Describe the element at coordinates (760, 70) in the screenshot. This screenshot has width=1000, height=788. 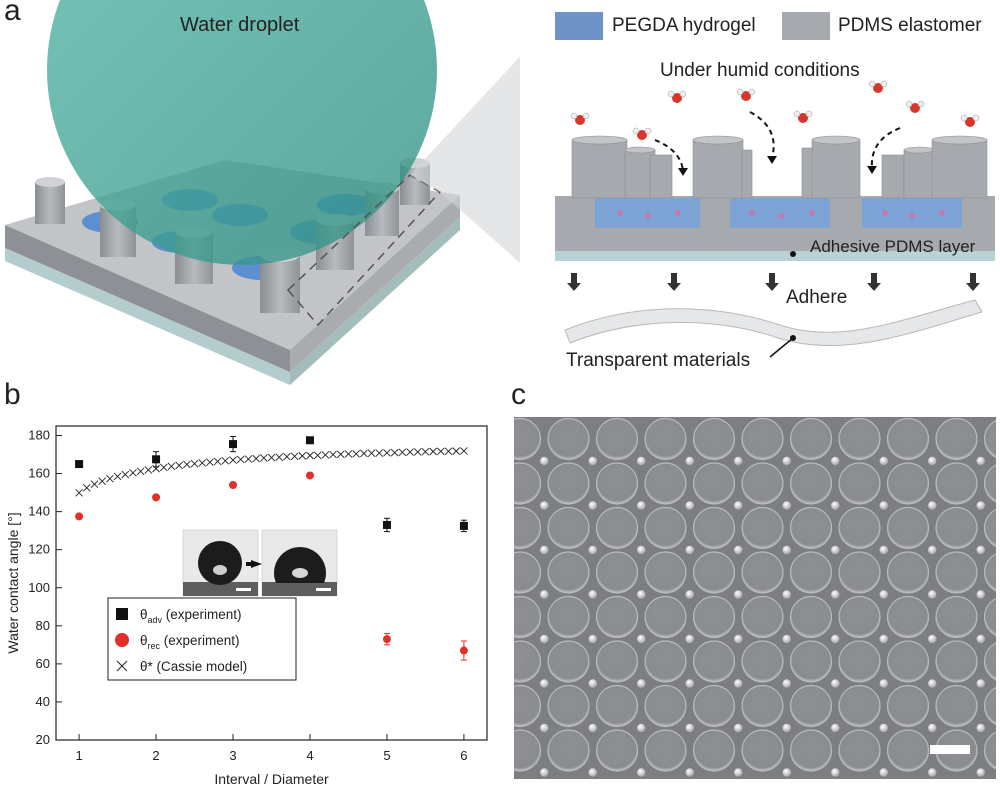
I see `humid-conditions-label: Under humid conditions` at that location.